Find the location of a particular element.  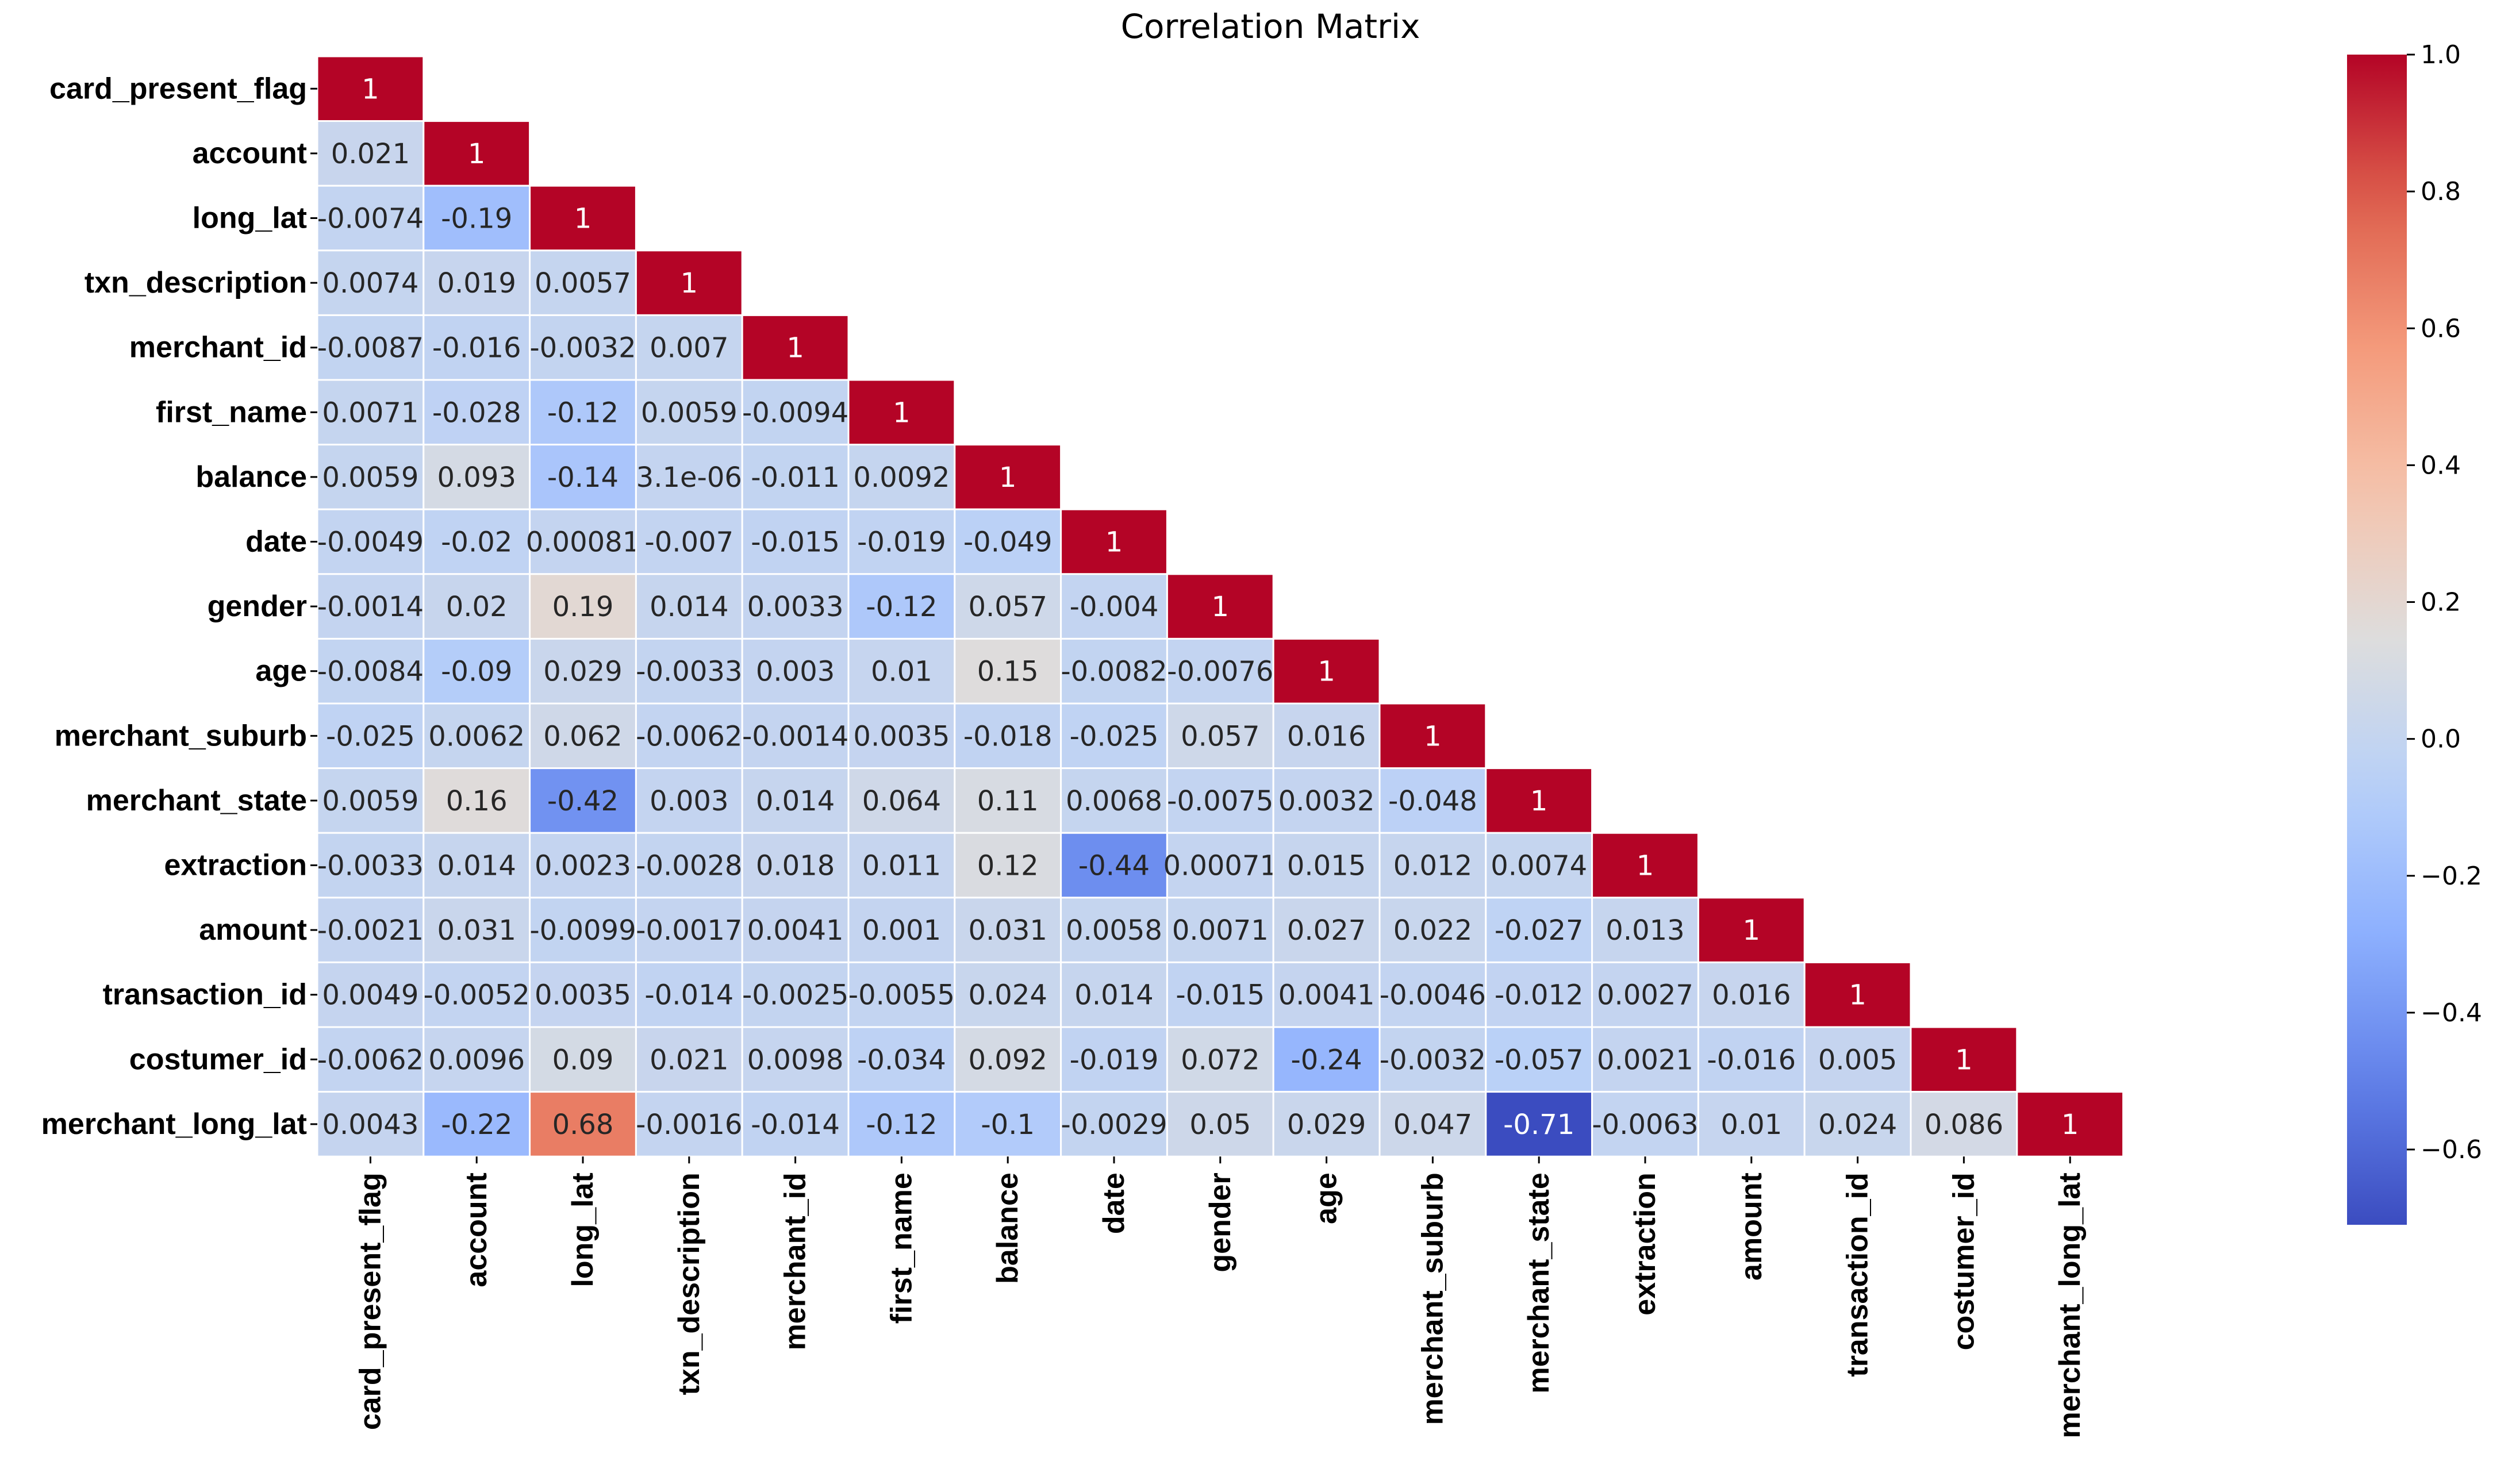

cell-value-label: -0.019 is located at coordinates (901, 542).